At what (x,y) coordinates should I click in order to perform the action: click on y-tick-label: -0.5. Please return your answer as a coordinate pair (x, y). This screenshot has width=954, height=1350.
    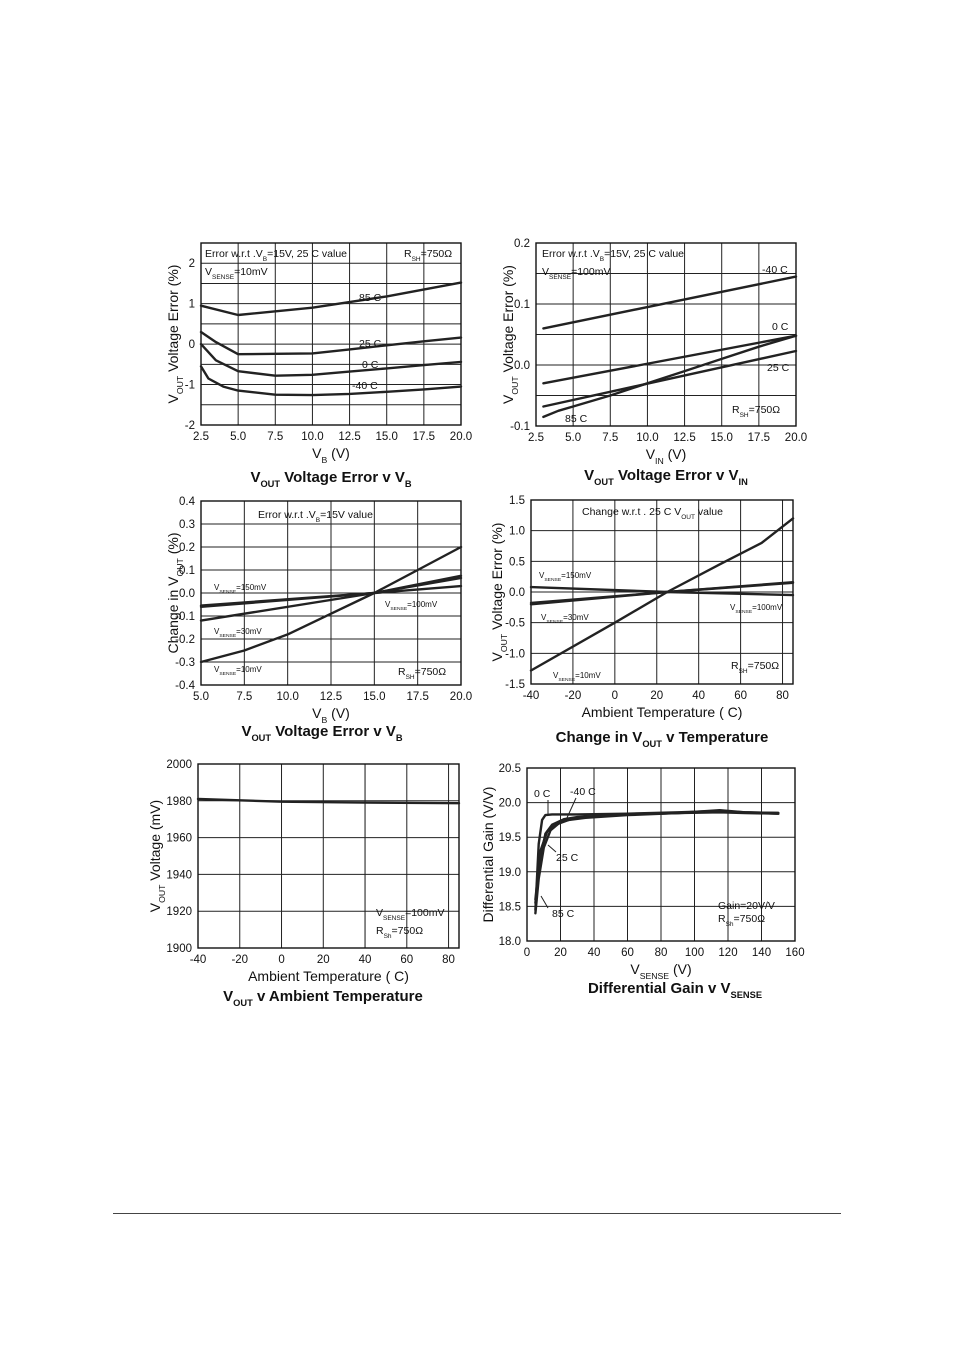
    Looking at the image, I should click on (515, 624).